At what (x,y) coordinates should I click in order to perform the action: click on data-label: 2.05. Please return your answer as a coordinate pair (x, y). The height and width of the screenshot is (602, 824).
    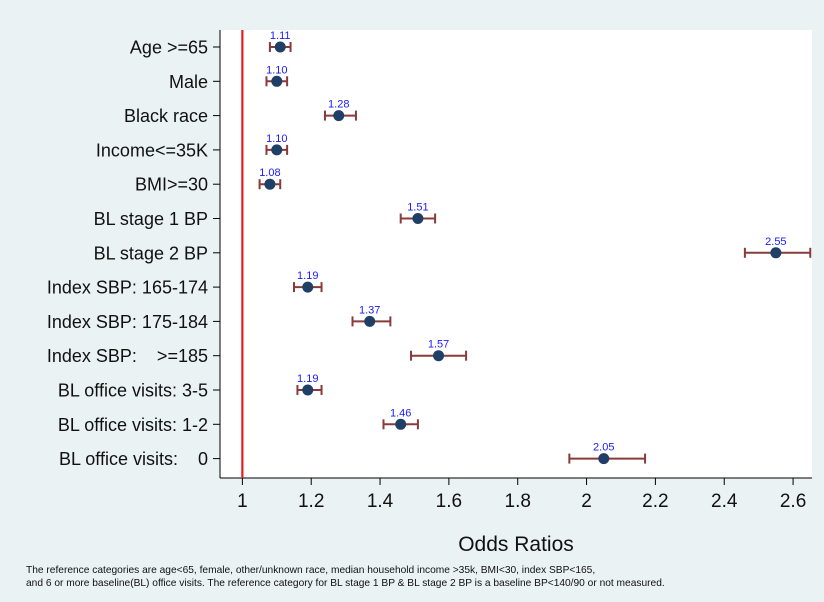
    Looking at the image, I should click on (603, 448).